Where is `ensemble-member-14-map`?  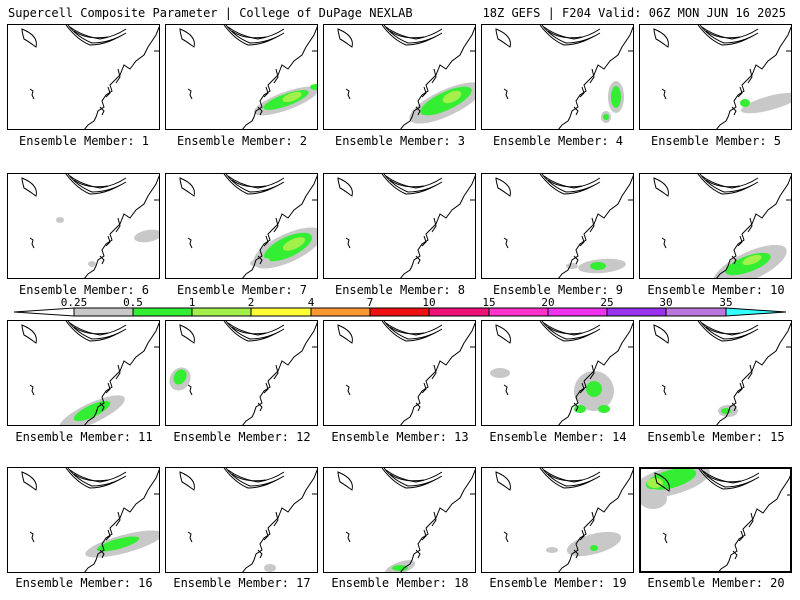
ensemble-member-14-map is located at coordinates (557, 373).